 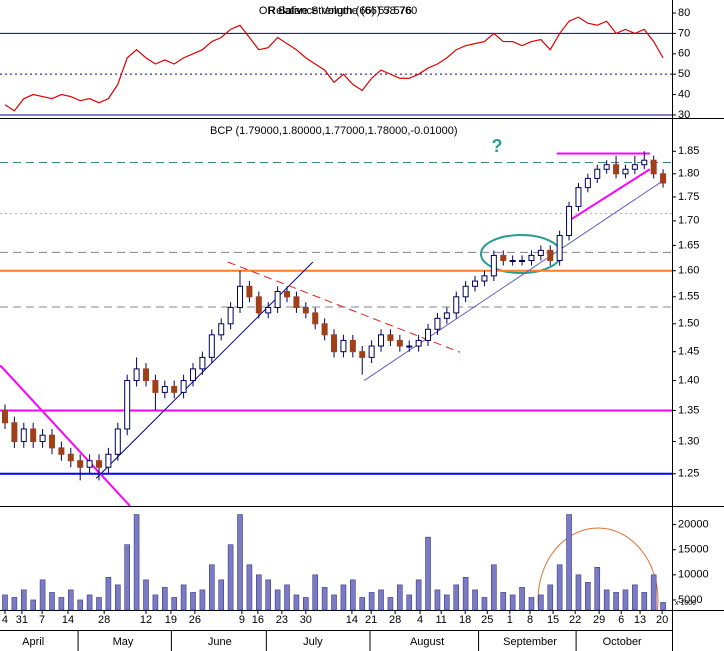 I want to click on month-label: April, so click(x=33, y=642).